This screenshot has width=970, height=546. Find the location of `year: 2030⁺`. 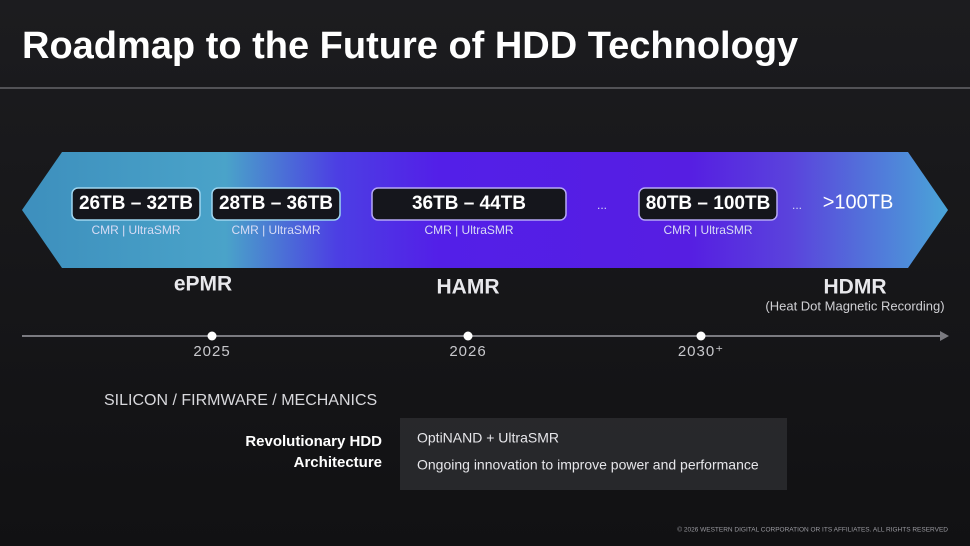

year: 2030⁺ is located at coordinates (701, 351).